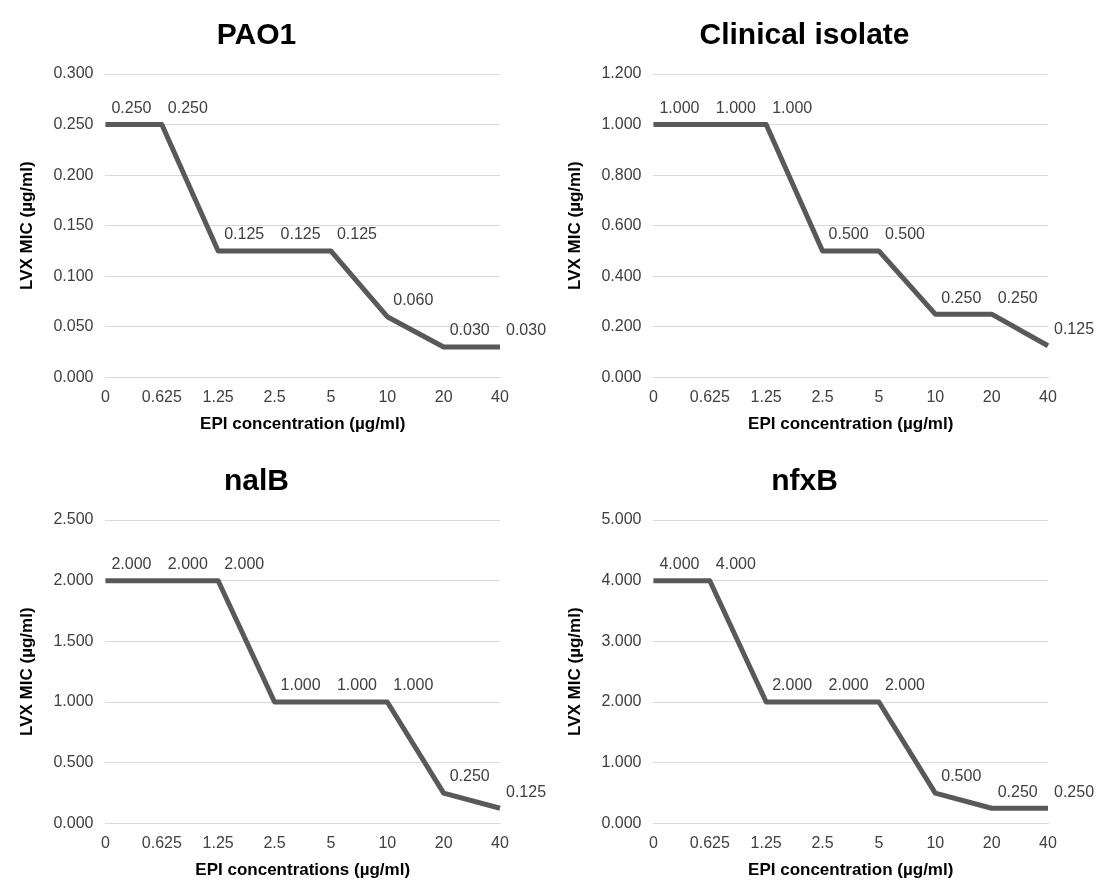 The image size is (1112, 894). What do you see at coordinates (621, 519) in the screenshot?
I see `y-tick-label: 5.000` at bounding box center [621, 519].